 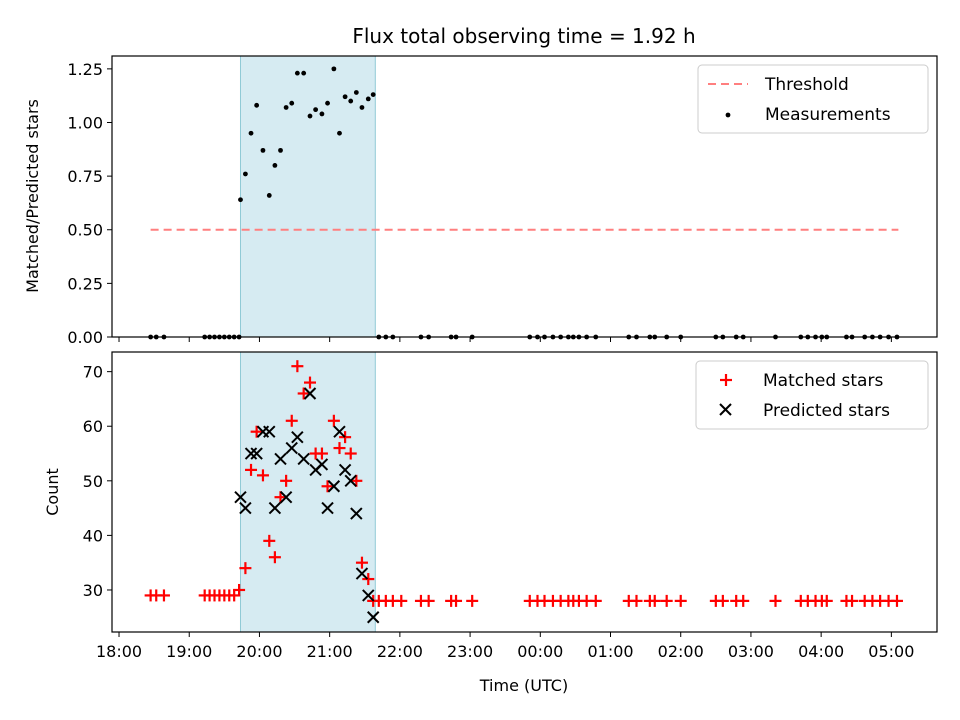 I want to click on x-tick-label: 18:00, so click(x=119, y=651).